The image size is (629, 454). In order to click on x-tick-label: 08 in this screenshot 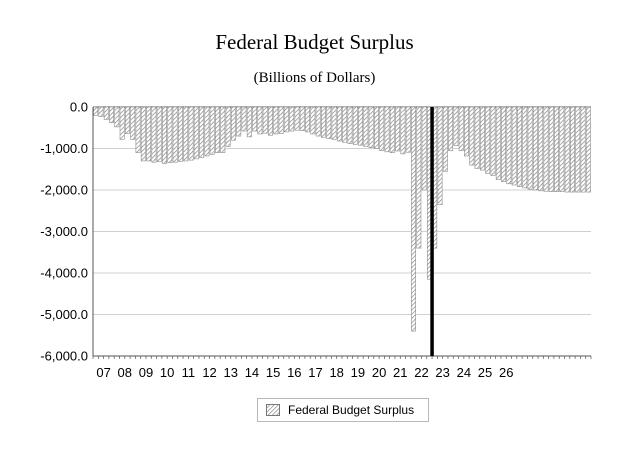, I will do `click(125, 372)`.